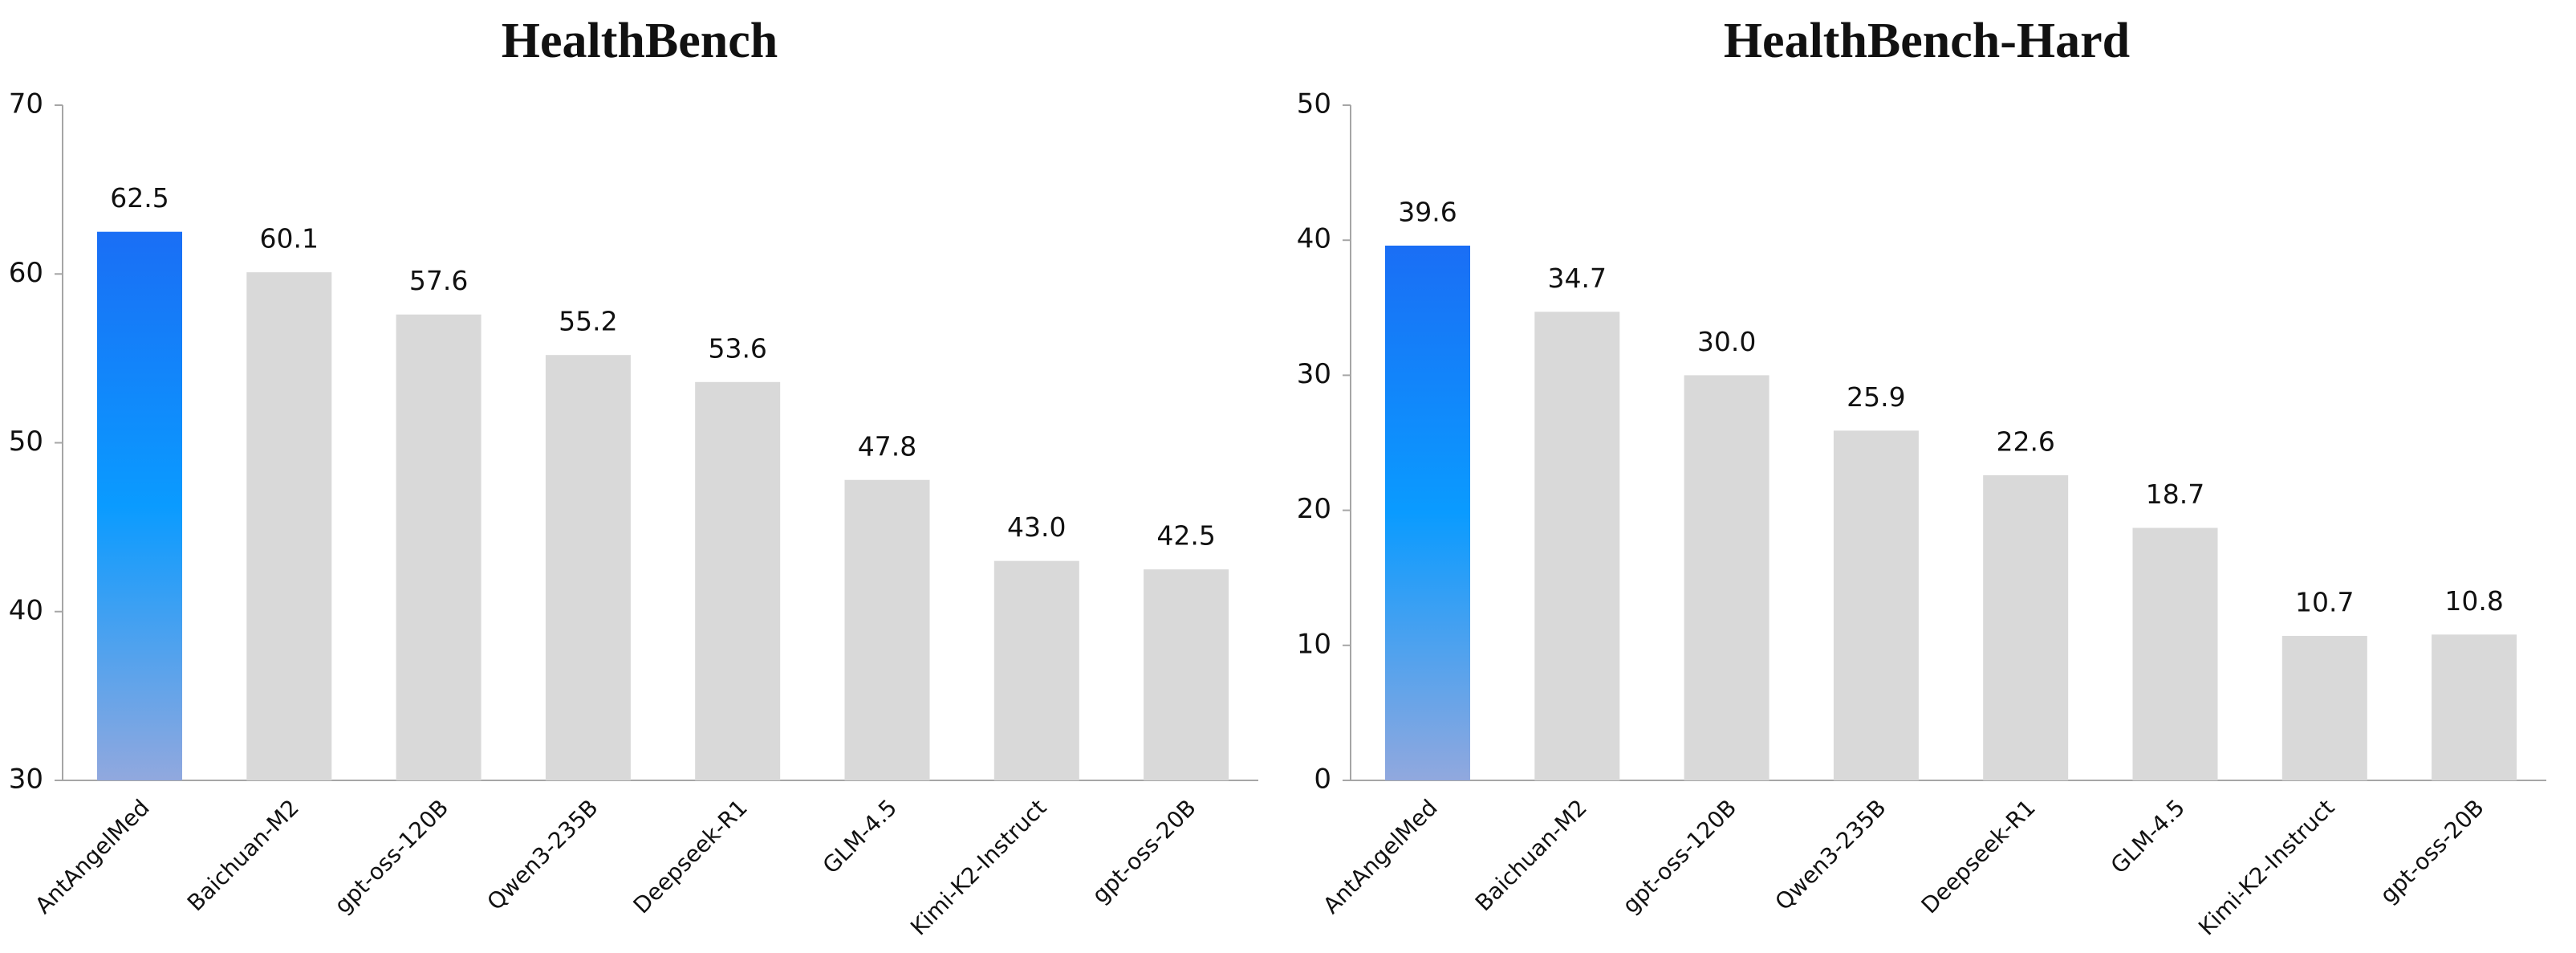  I want to click on value-label: 53.6, so click(737, 348).